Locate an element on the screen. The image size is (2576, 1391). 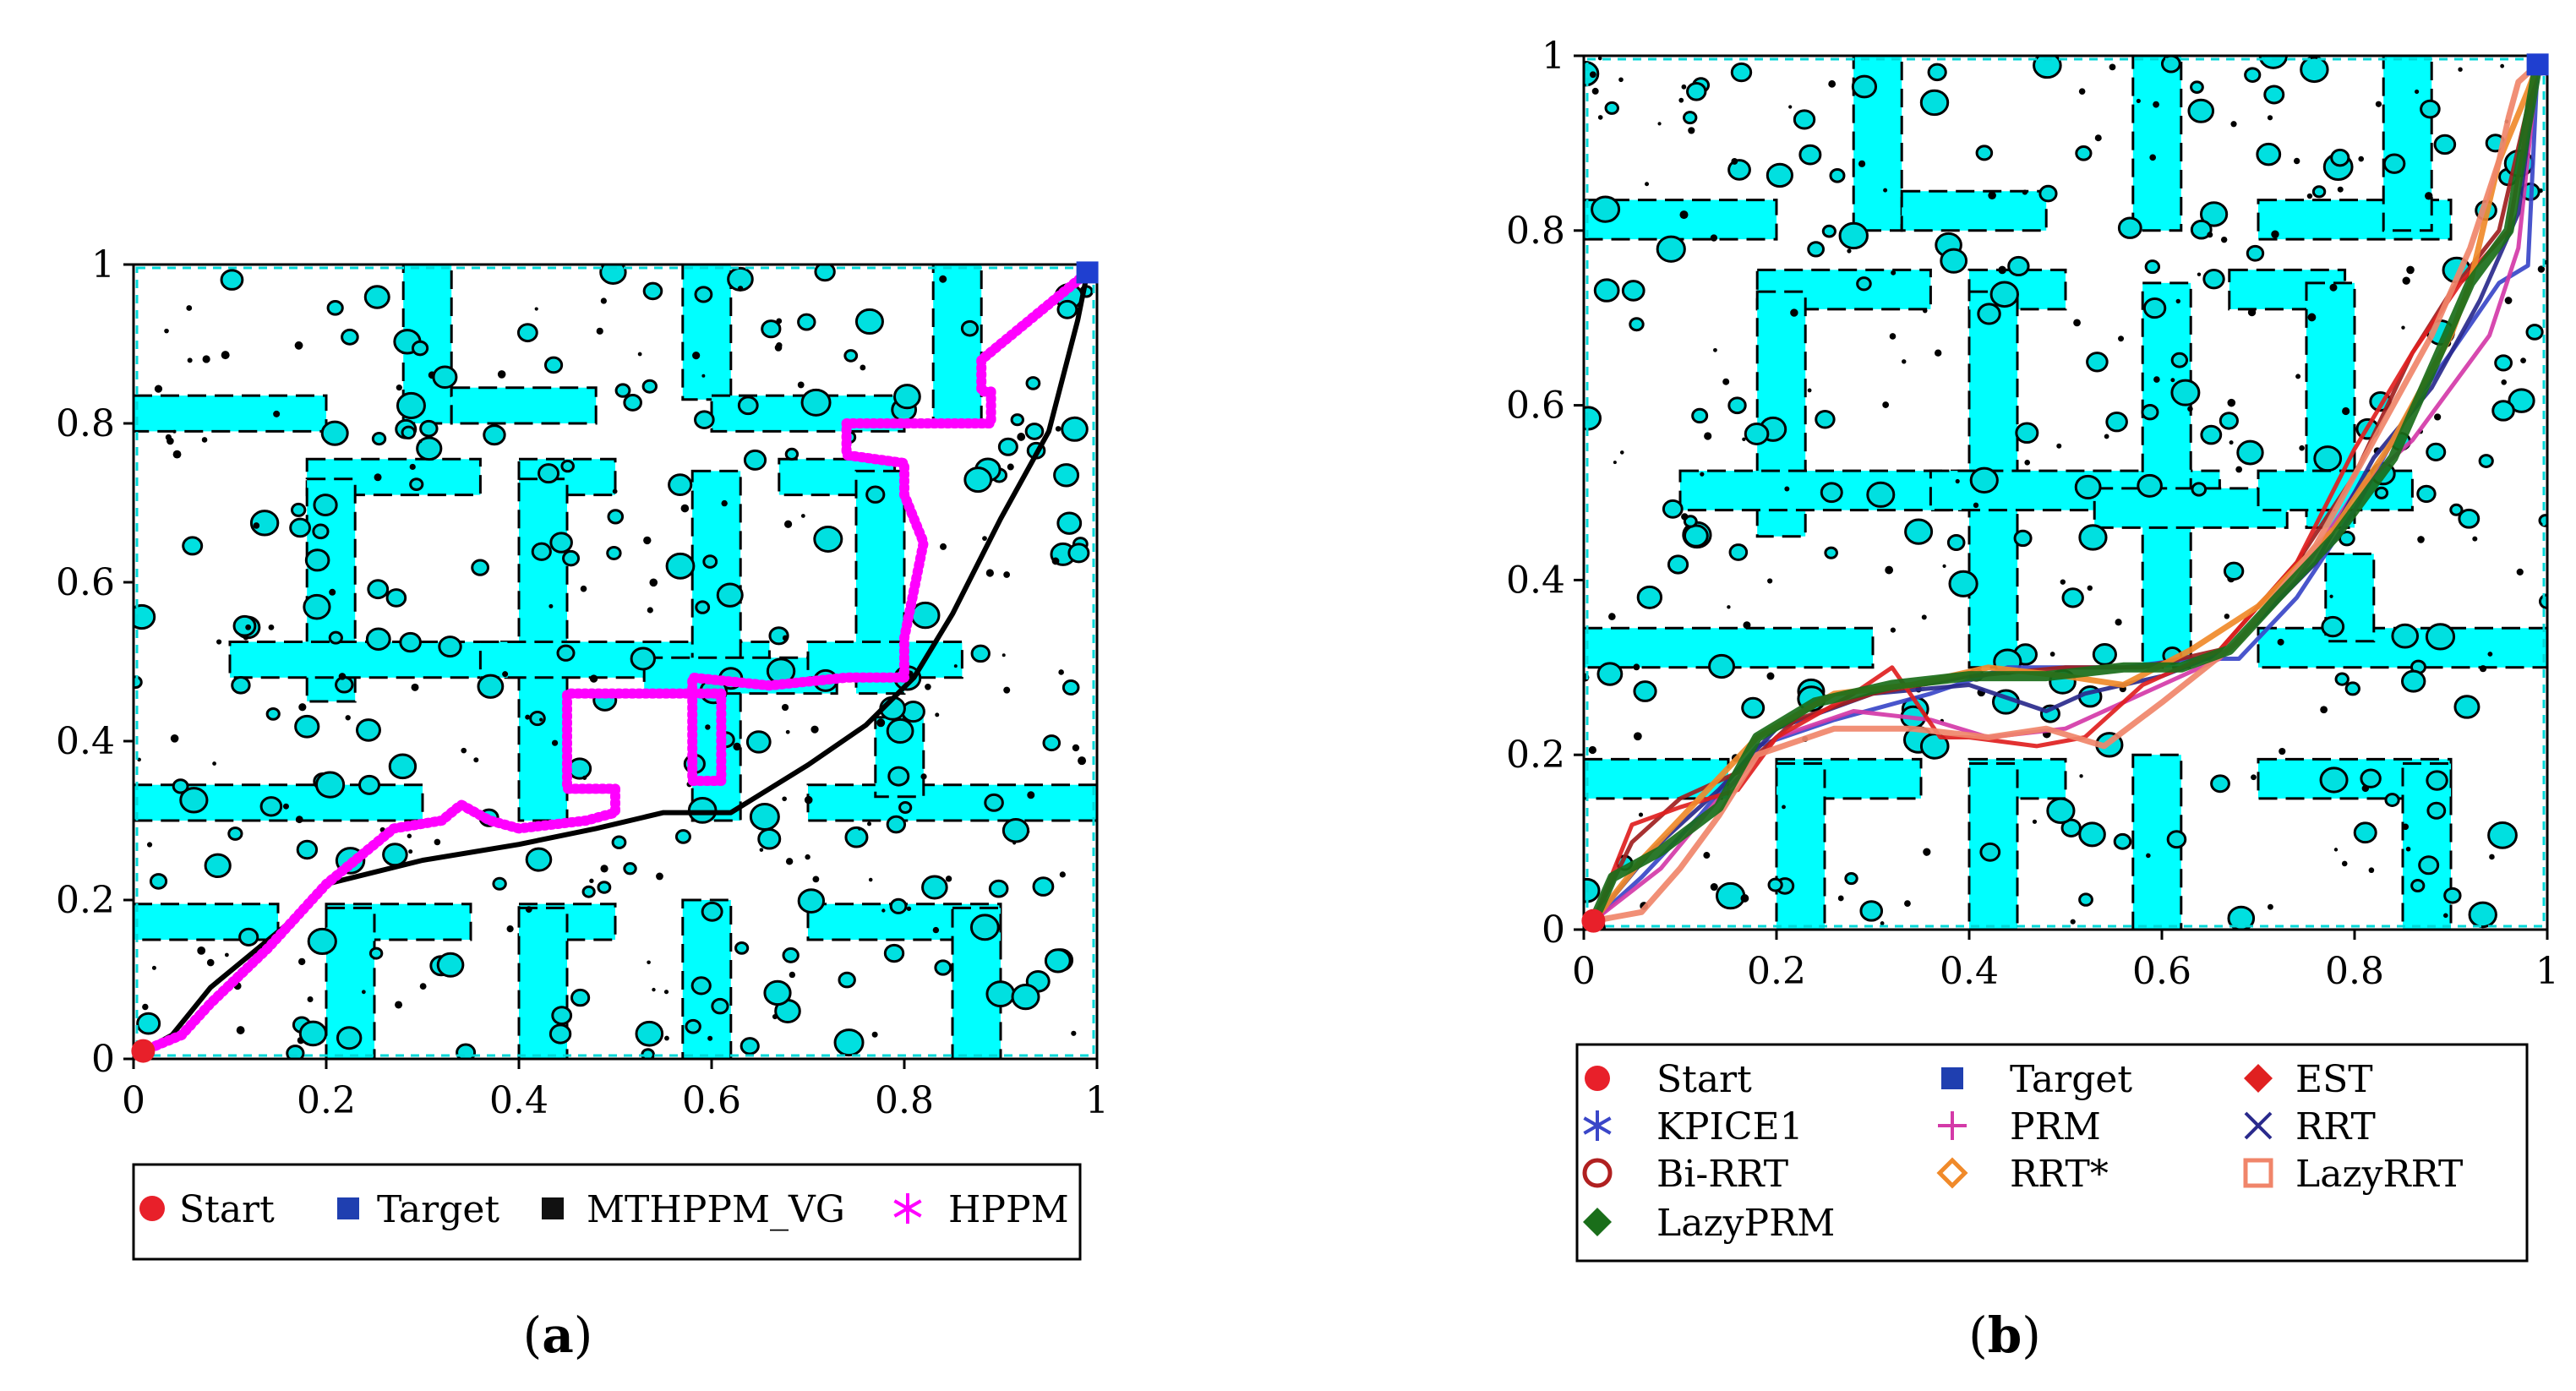
caption-a-open: ( is located at coordinates (533, 1335).